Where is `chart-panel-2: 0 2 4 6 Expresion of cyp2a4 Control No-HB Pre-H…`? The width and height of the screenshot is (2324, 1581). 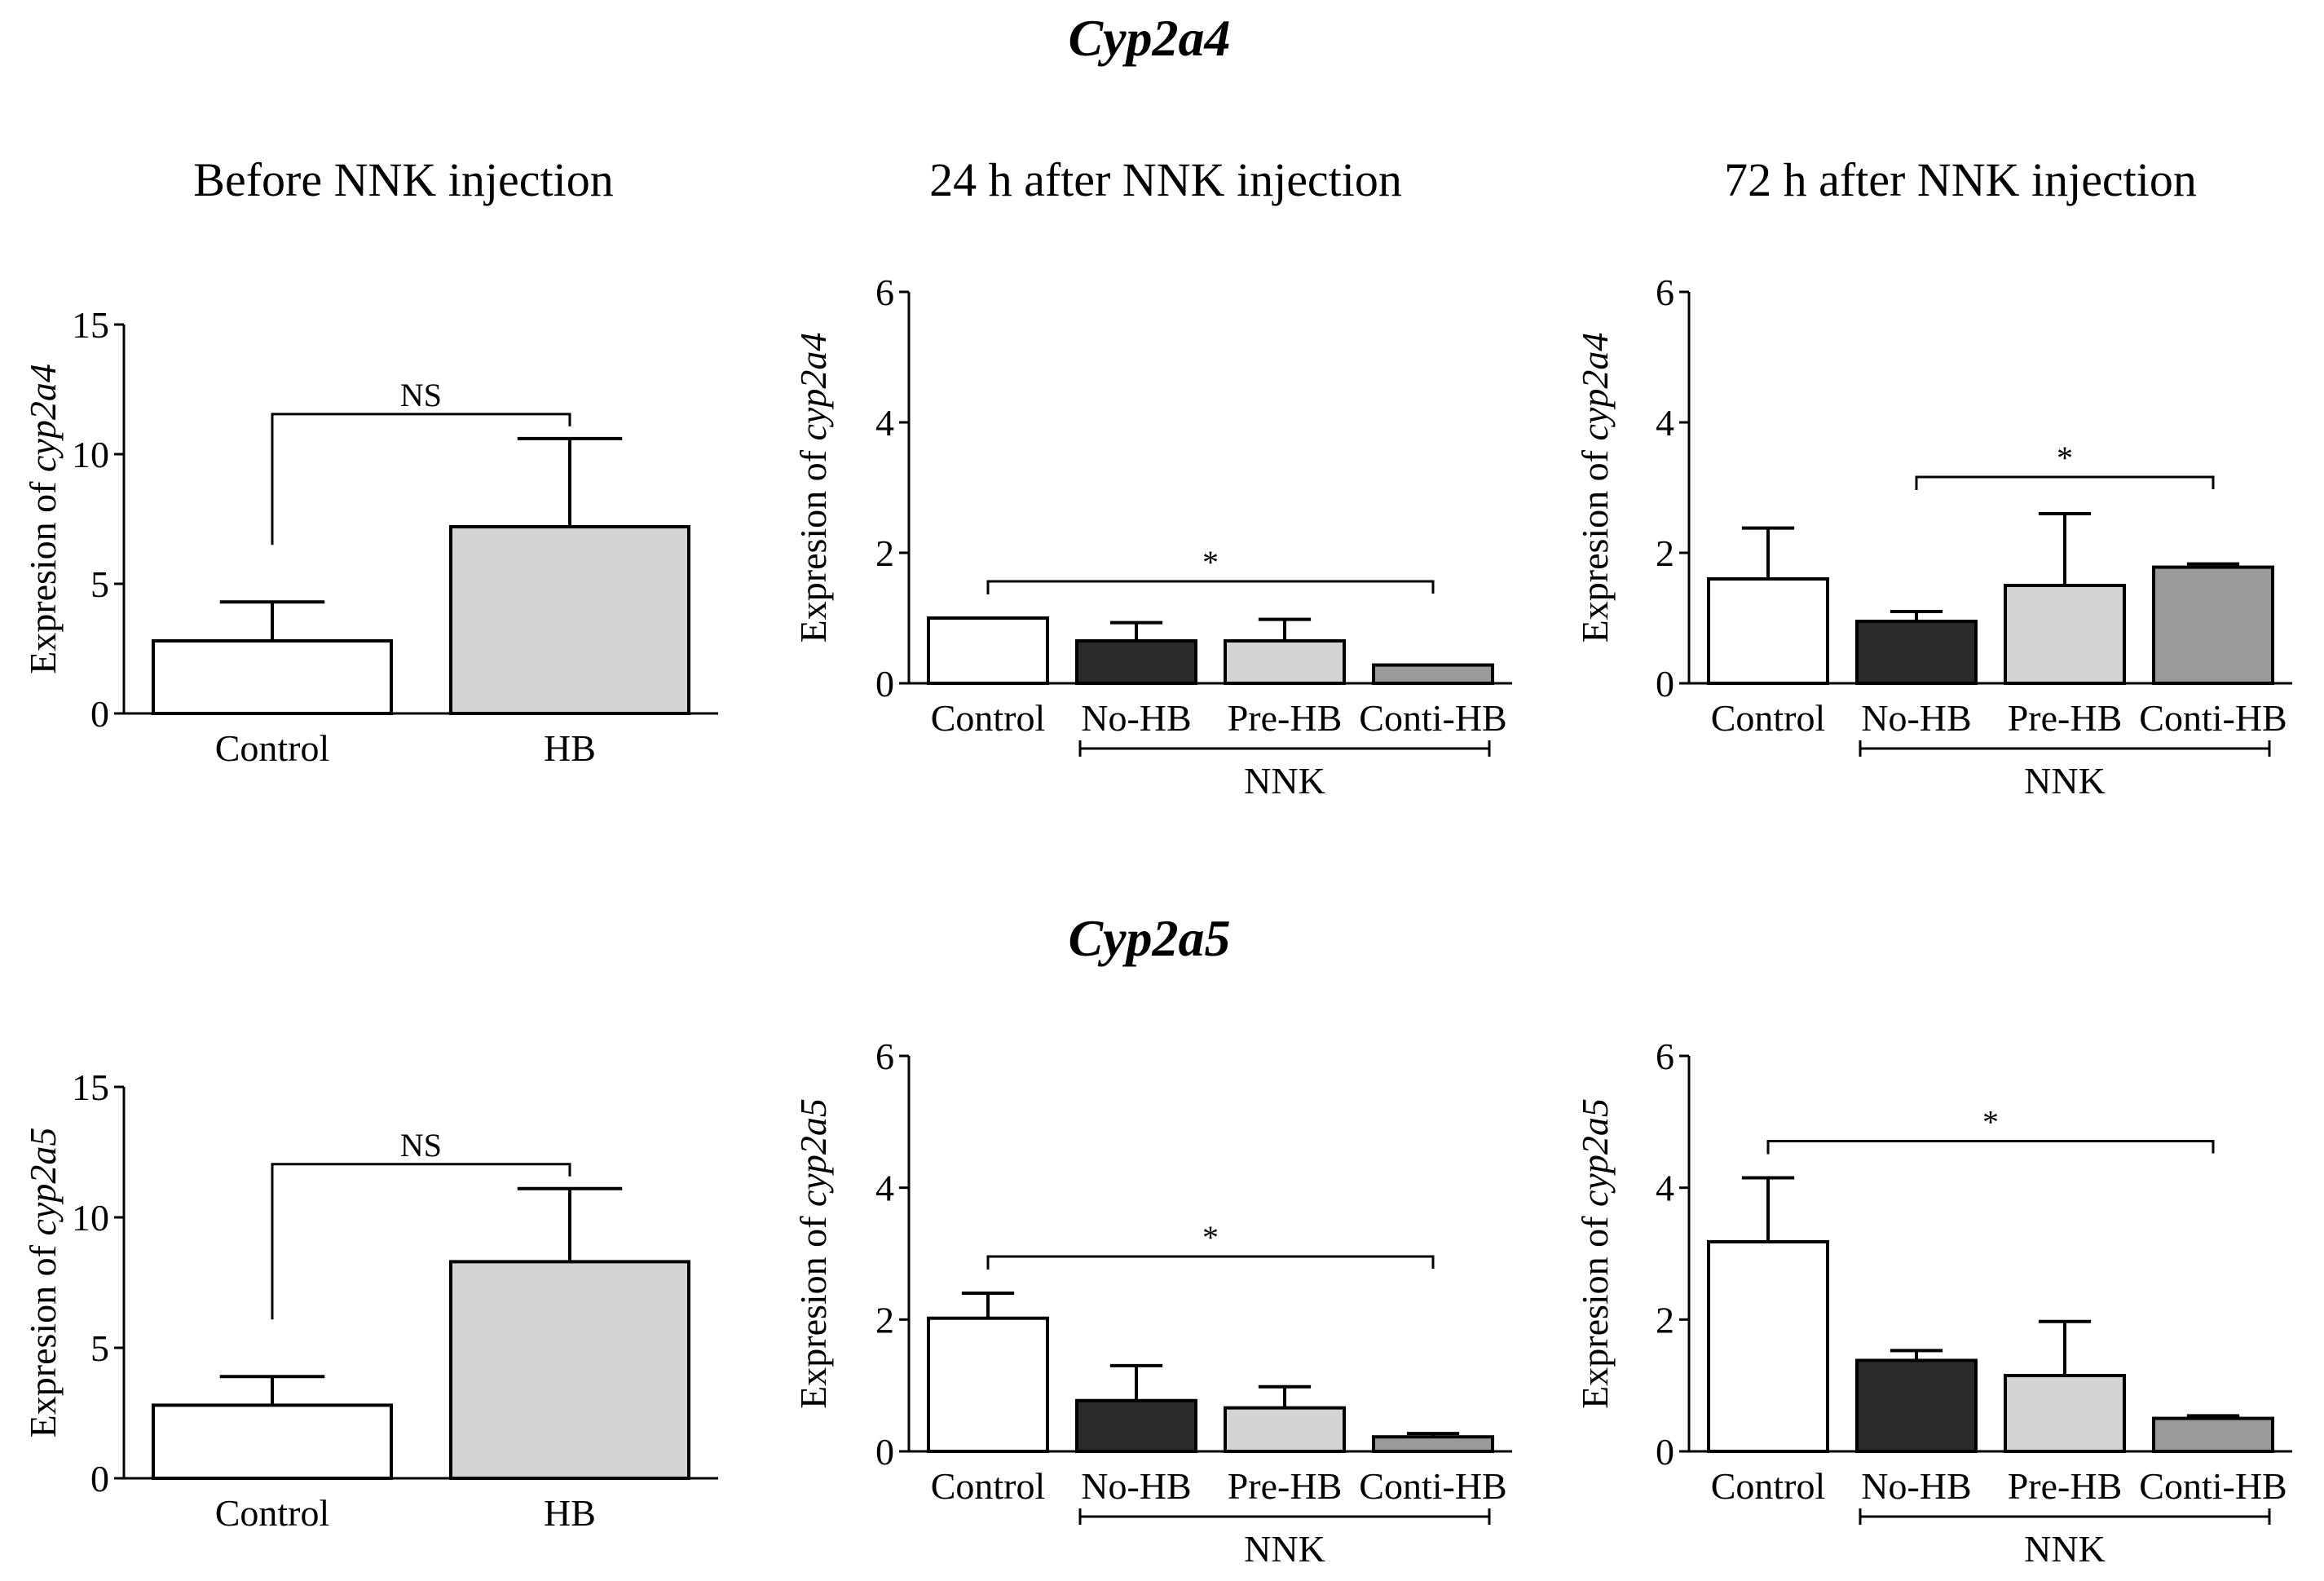 chart-panel-2: 0 2 4 6 Expresion of cyp2a4 Control No-HB Pre-H… is located at coordinates (1152, 537).